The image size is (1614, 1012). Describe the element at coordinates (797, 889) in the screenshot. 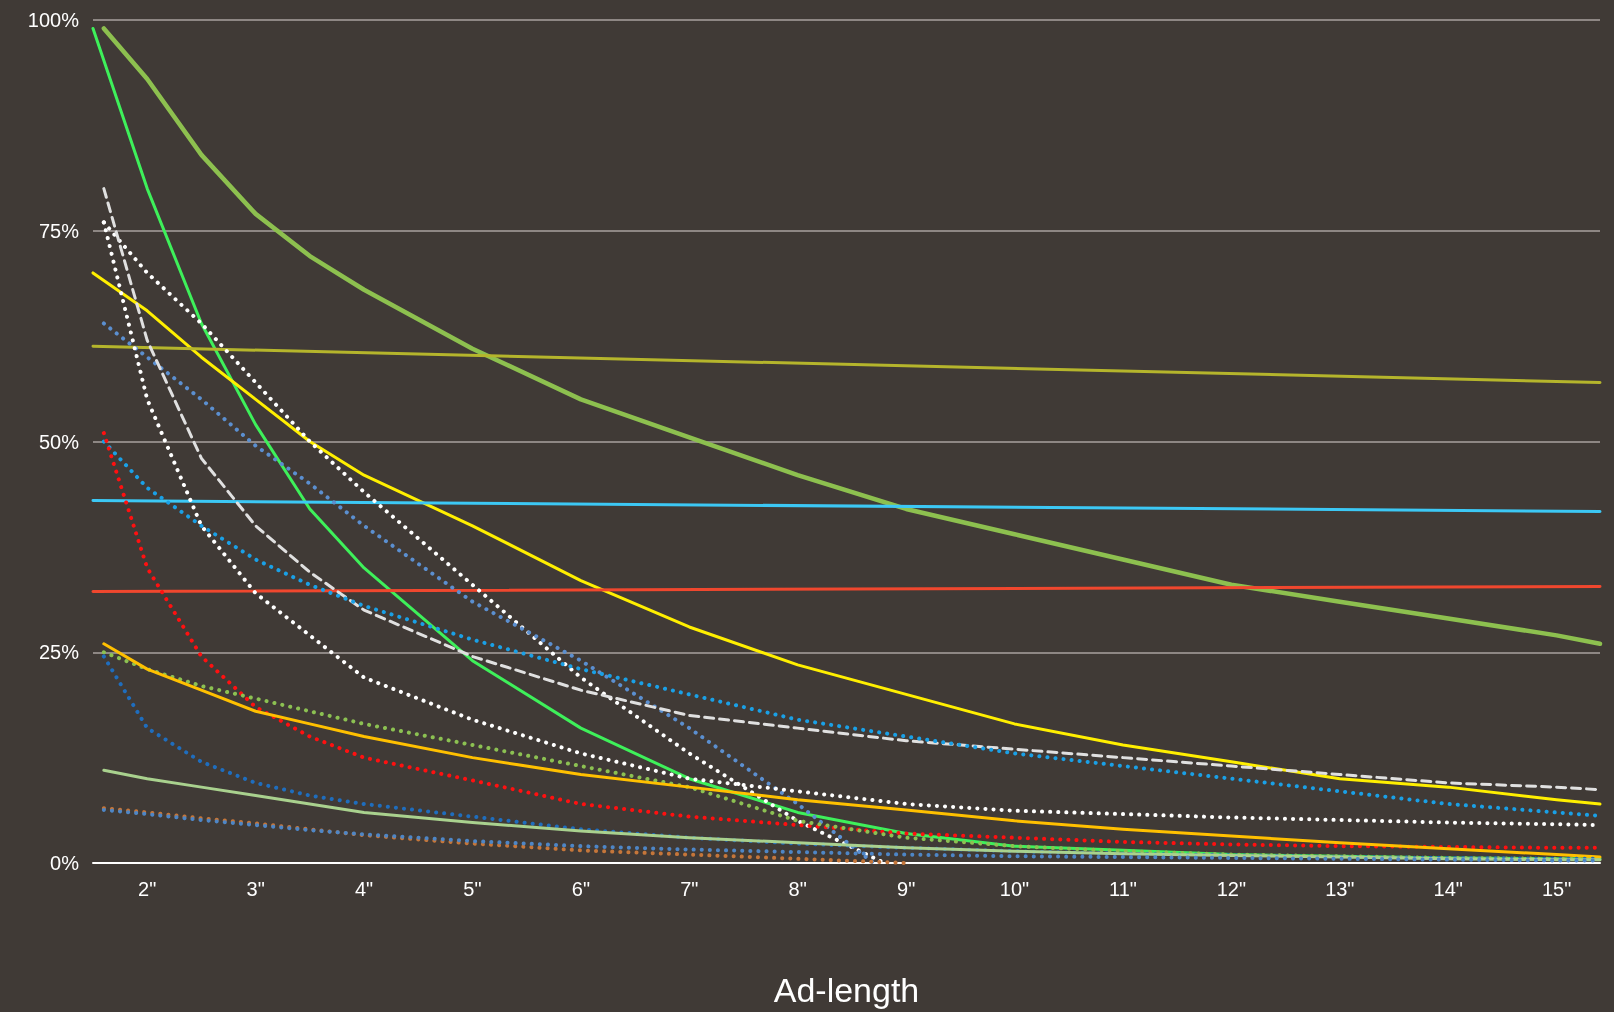

I see `x-tick-label: 8"` at that location.